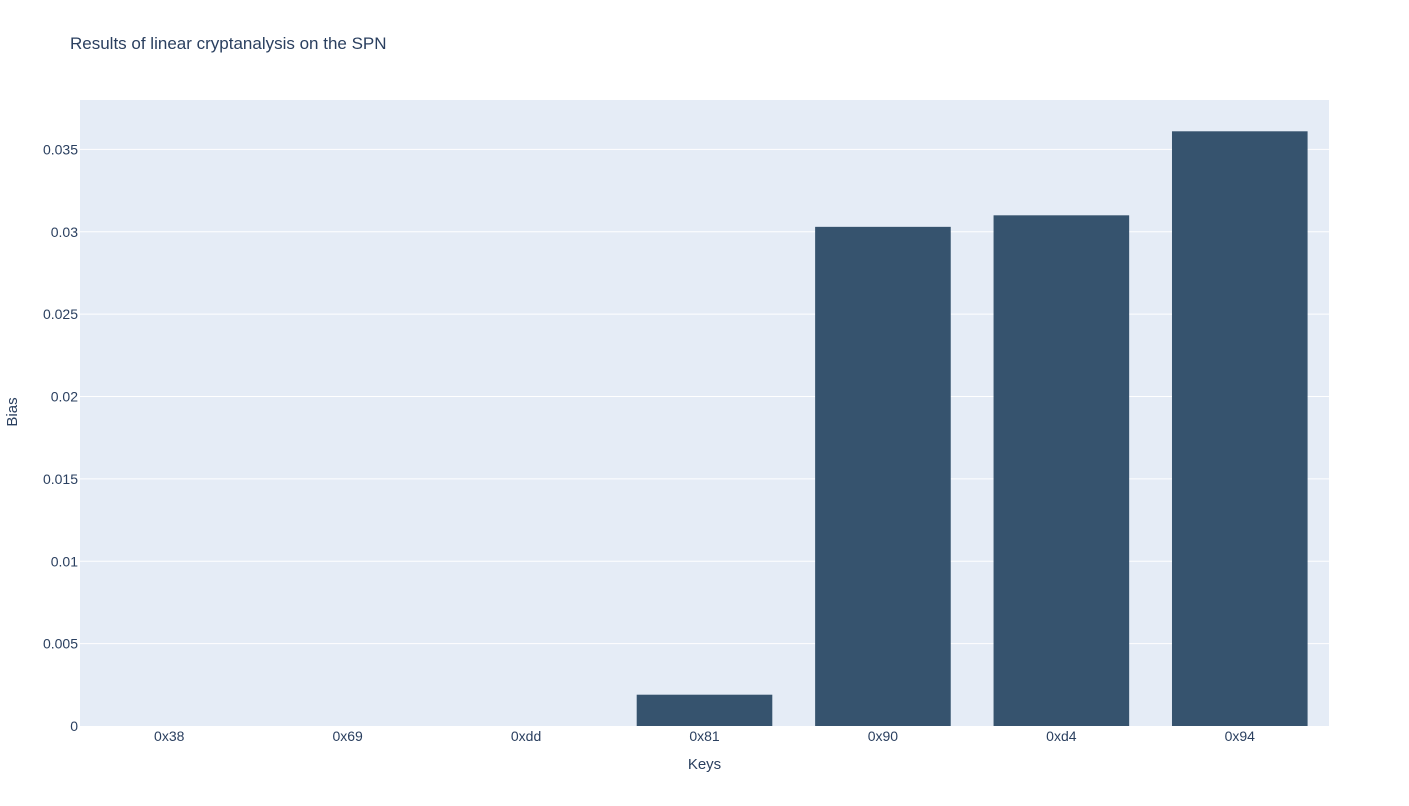 This screenshot has width=1409, height=806. Describe the element at coordinates (1239, 429) in the screenshot. I see `bar-0x94` at that location.